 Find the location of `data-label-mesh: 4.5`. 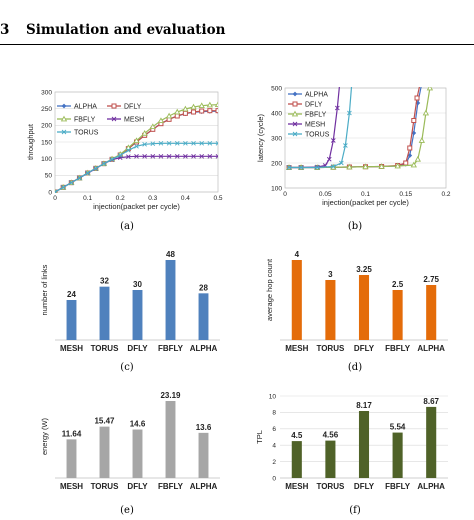

data-label-mesh: 4.5 is located at coordinates (297, 435).